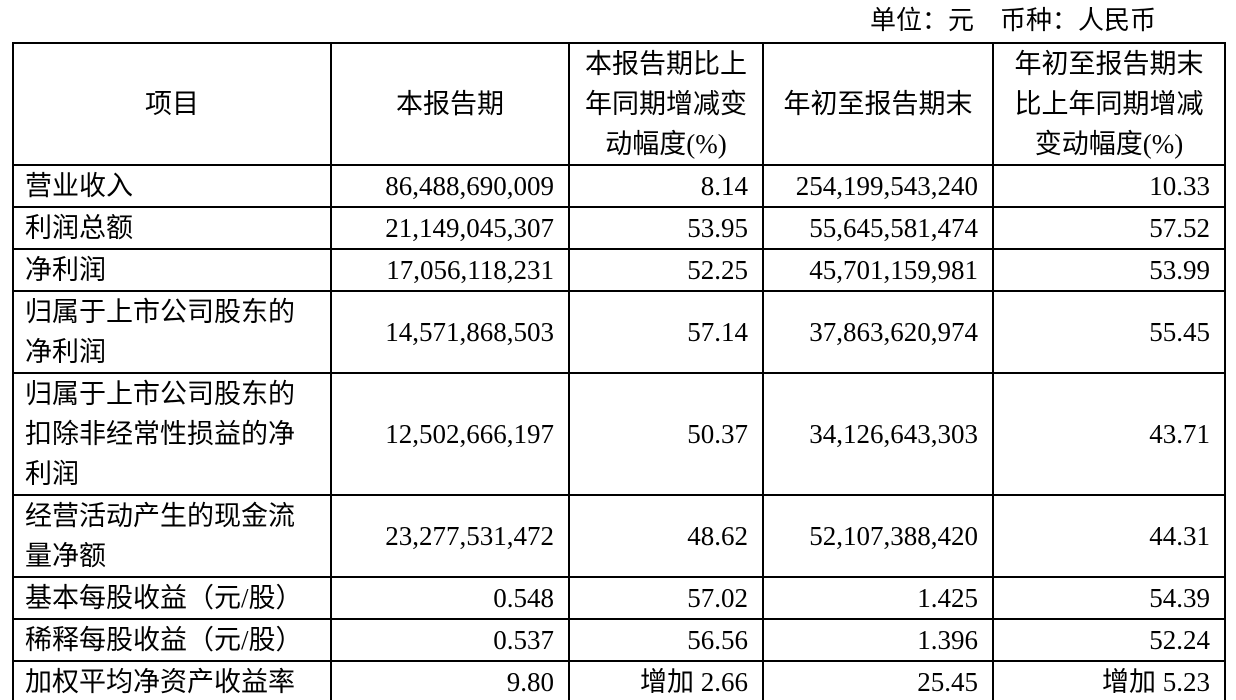  Describe the element at coordinates (878, 228) in the screenshot. I see `ytd-value: 55,645,581,474` at that location.